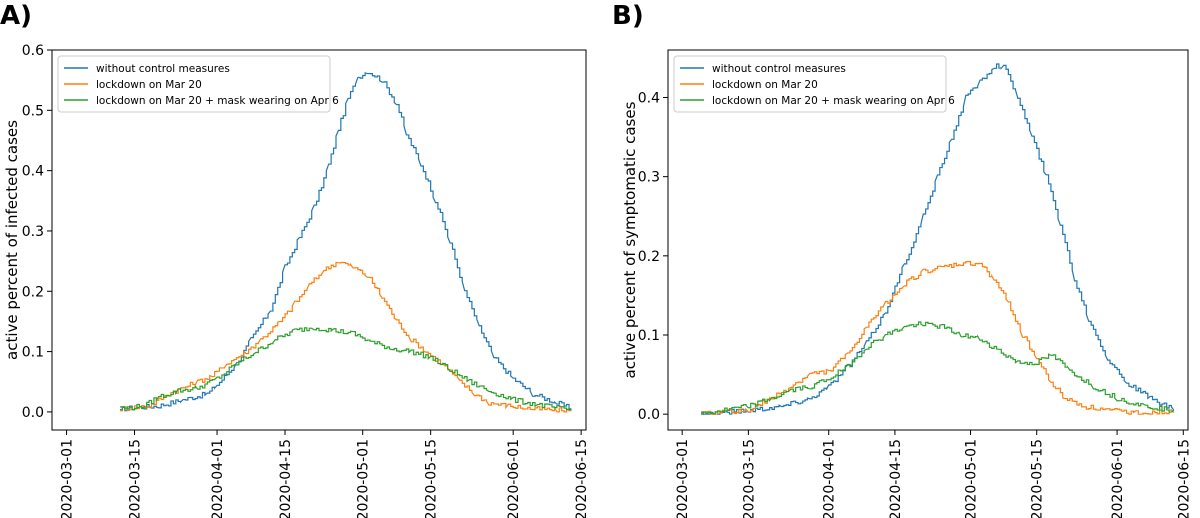 This screenshot has width=1200, height=518. I want to click on y-axis-label: active percent of infected cases, so click(12, 240).